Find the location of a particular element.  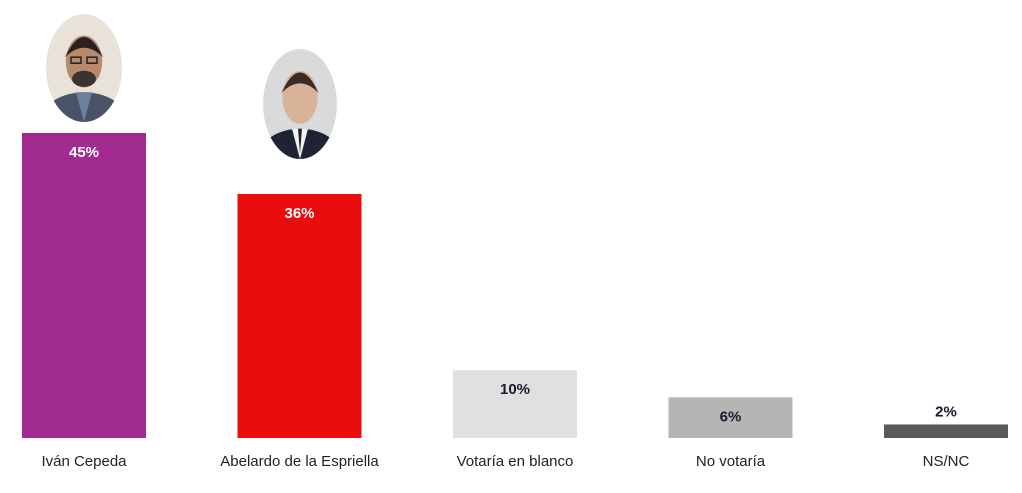

category-label: NS/NC is located at coordinates (946, 461).